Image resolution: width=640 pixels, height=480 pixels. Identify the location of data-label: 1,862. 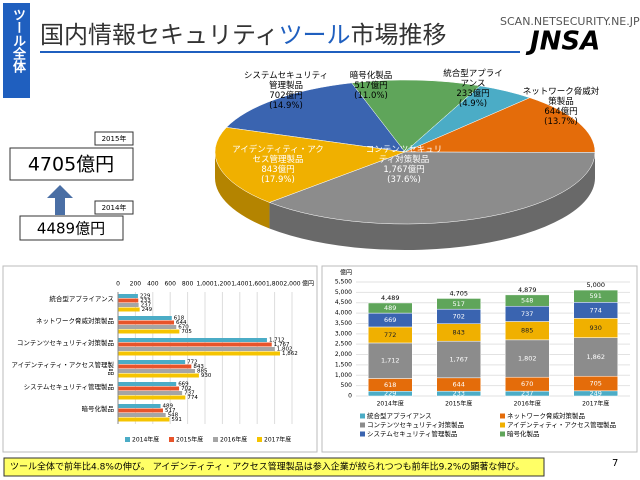
(595, 357).